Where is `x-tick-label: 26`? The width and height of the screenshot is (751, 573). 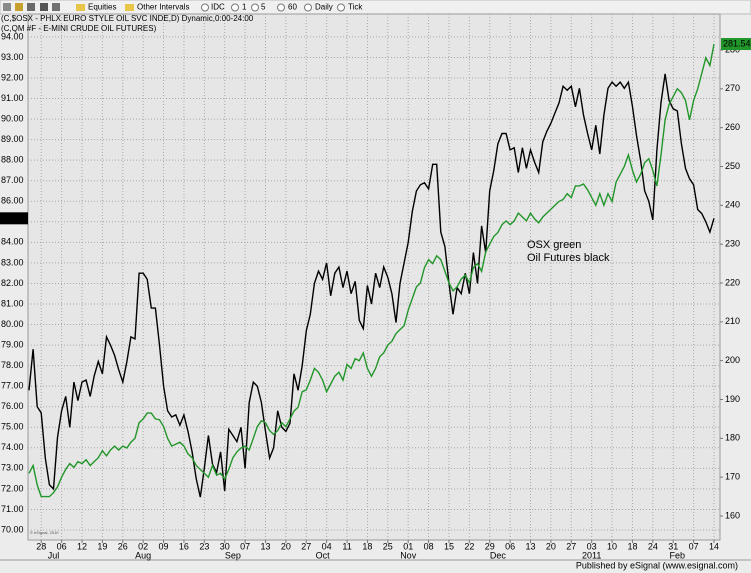 x-tick-label: 26 is located at coordinates (123, 546).